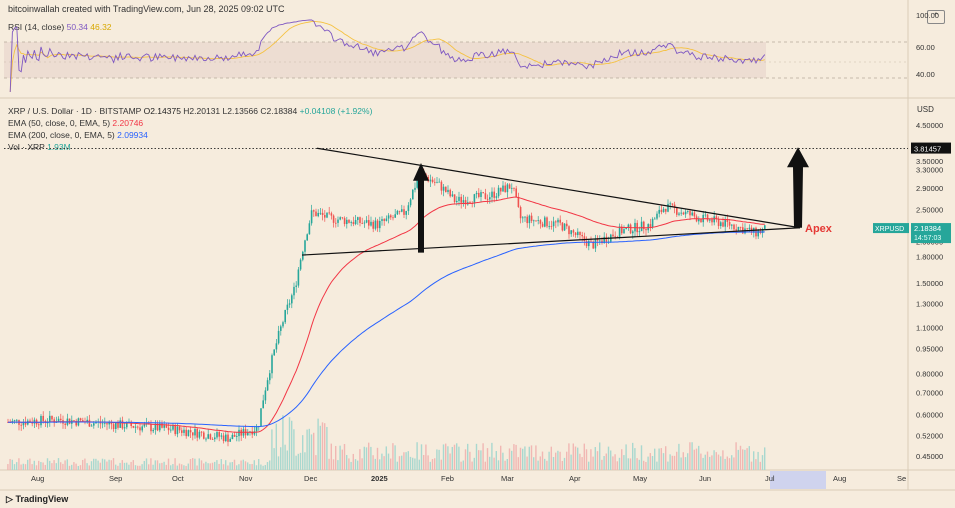  Describe the element at coordinates (387, 56) in the screenshot. I see `rsi-line` at that location.